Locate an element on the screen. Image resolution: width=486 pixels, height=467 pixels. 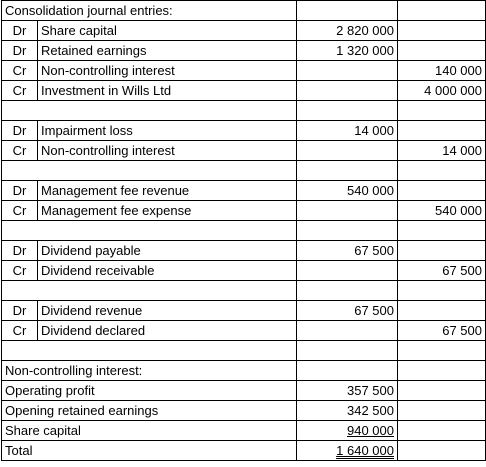
debit-amount: 540 000 is located at coordinates (347, 190).